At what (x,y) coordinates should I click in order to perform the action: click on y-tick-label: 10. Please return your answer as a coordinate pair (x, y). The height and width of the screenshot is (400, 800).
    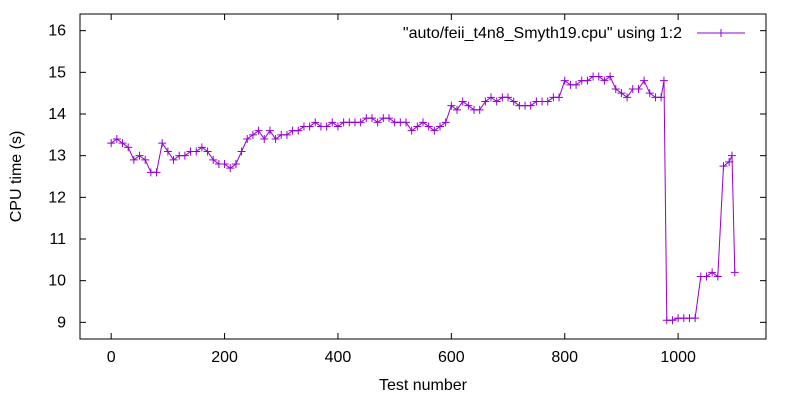
    Looking at the image, I should click on (57, 281).